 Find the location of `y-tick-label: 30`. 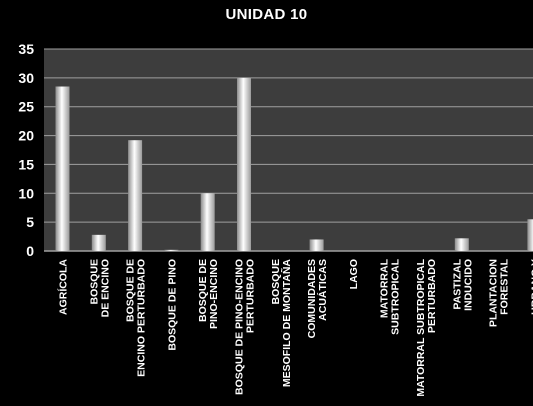

y-tick-label: 30 is located at coordinates (26, 78).